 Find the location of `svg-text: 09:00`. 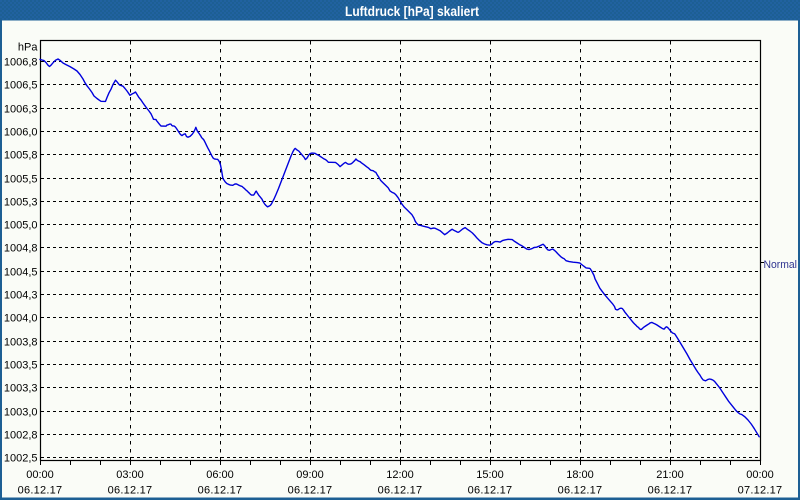

svg-text: 09:00 is located at coordinates (310, 475).